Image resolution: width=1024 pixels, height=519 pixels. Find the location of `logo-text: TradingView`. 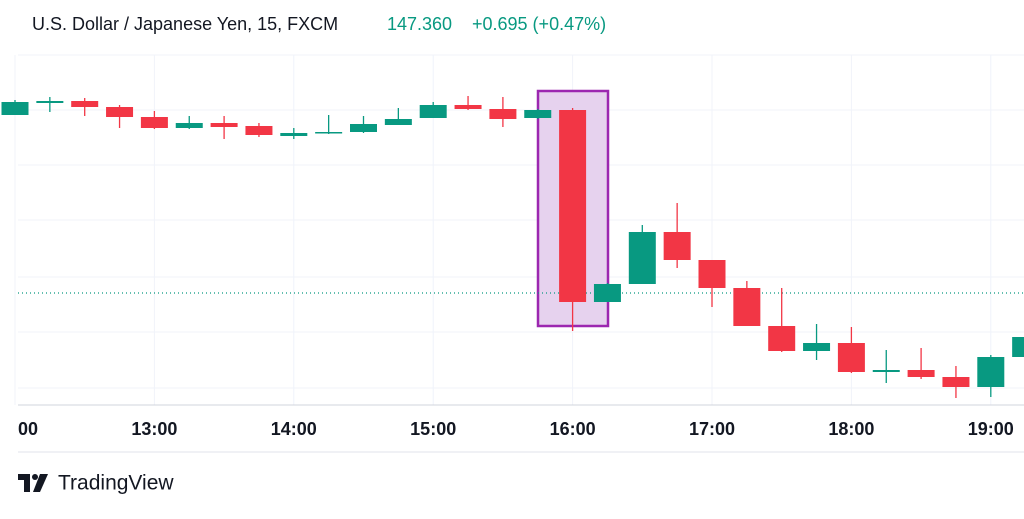

logo-text: TradingView is located at coordinates (116, 483).